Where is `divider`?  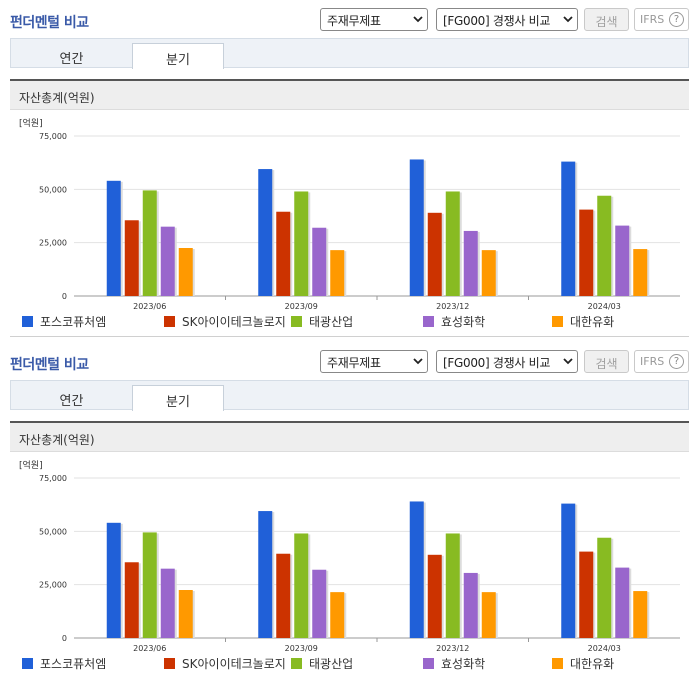 divider is located at coordinates (349, 336).